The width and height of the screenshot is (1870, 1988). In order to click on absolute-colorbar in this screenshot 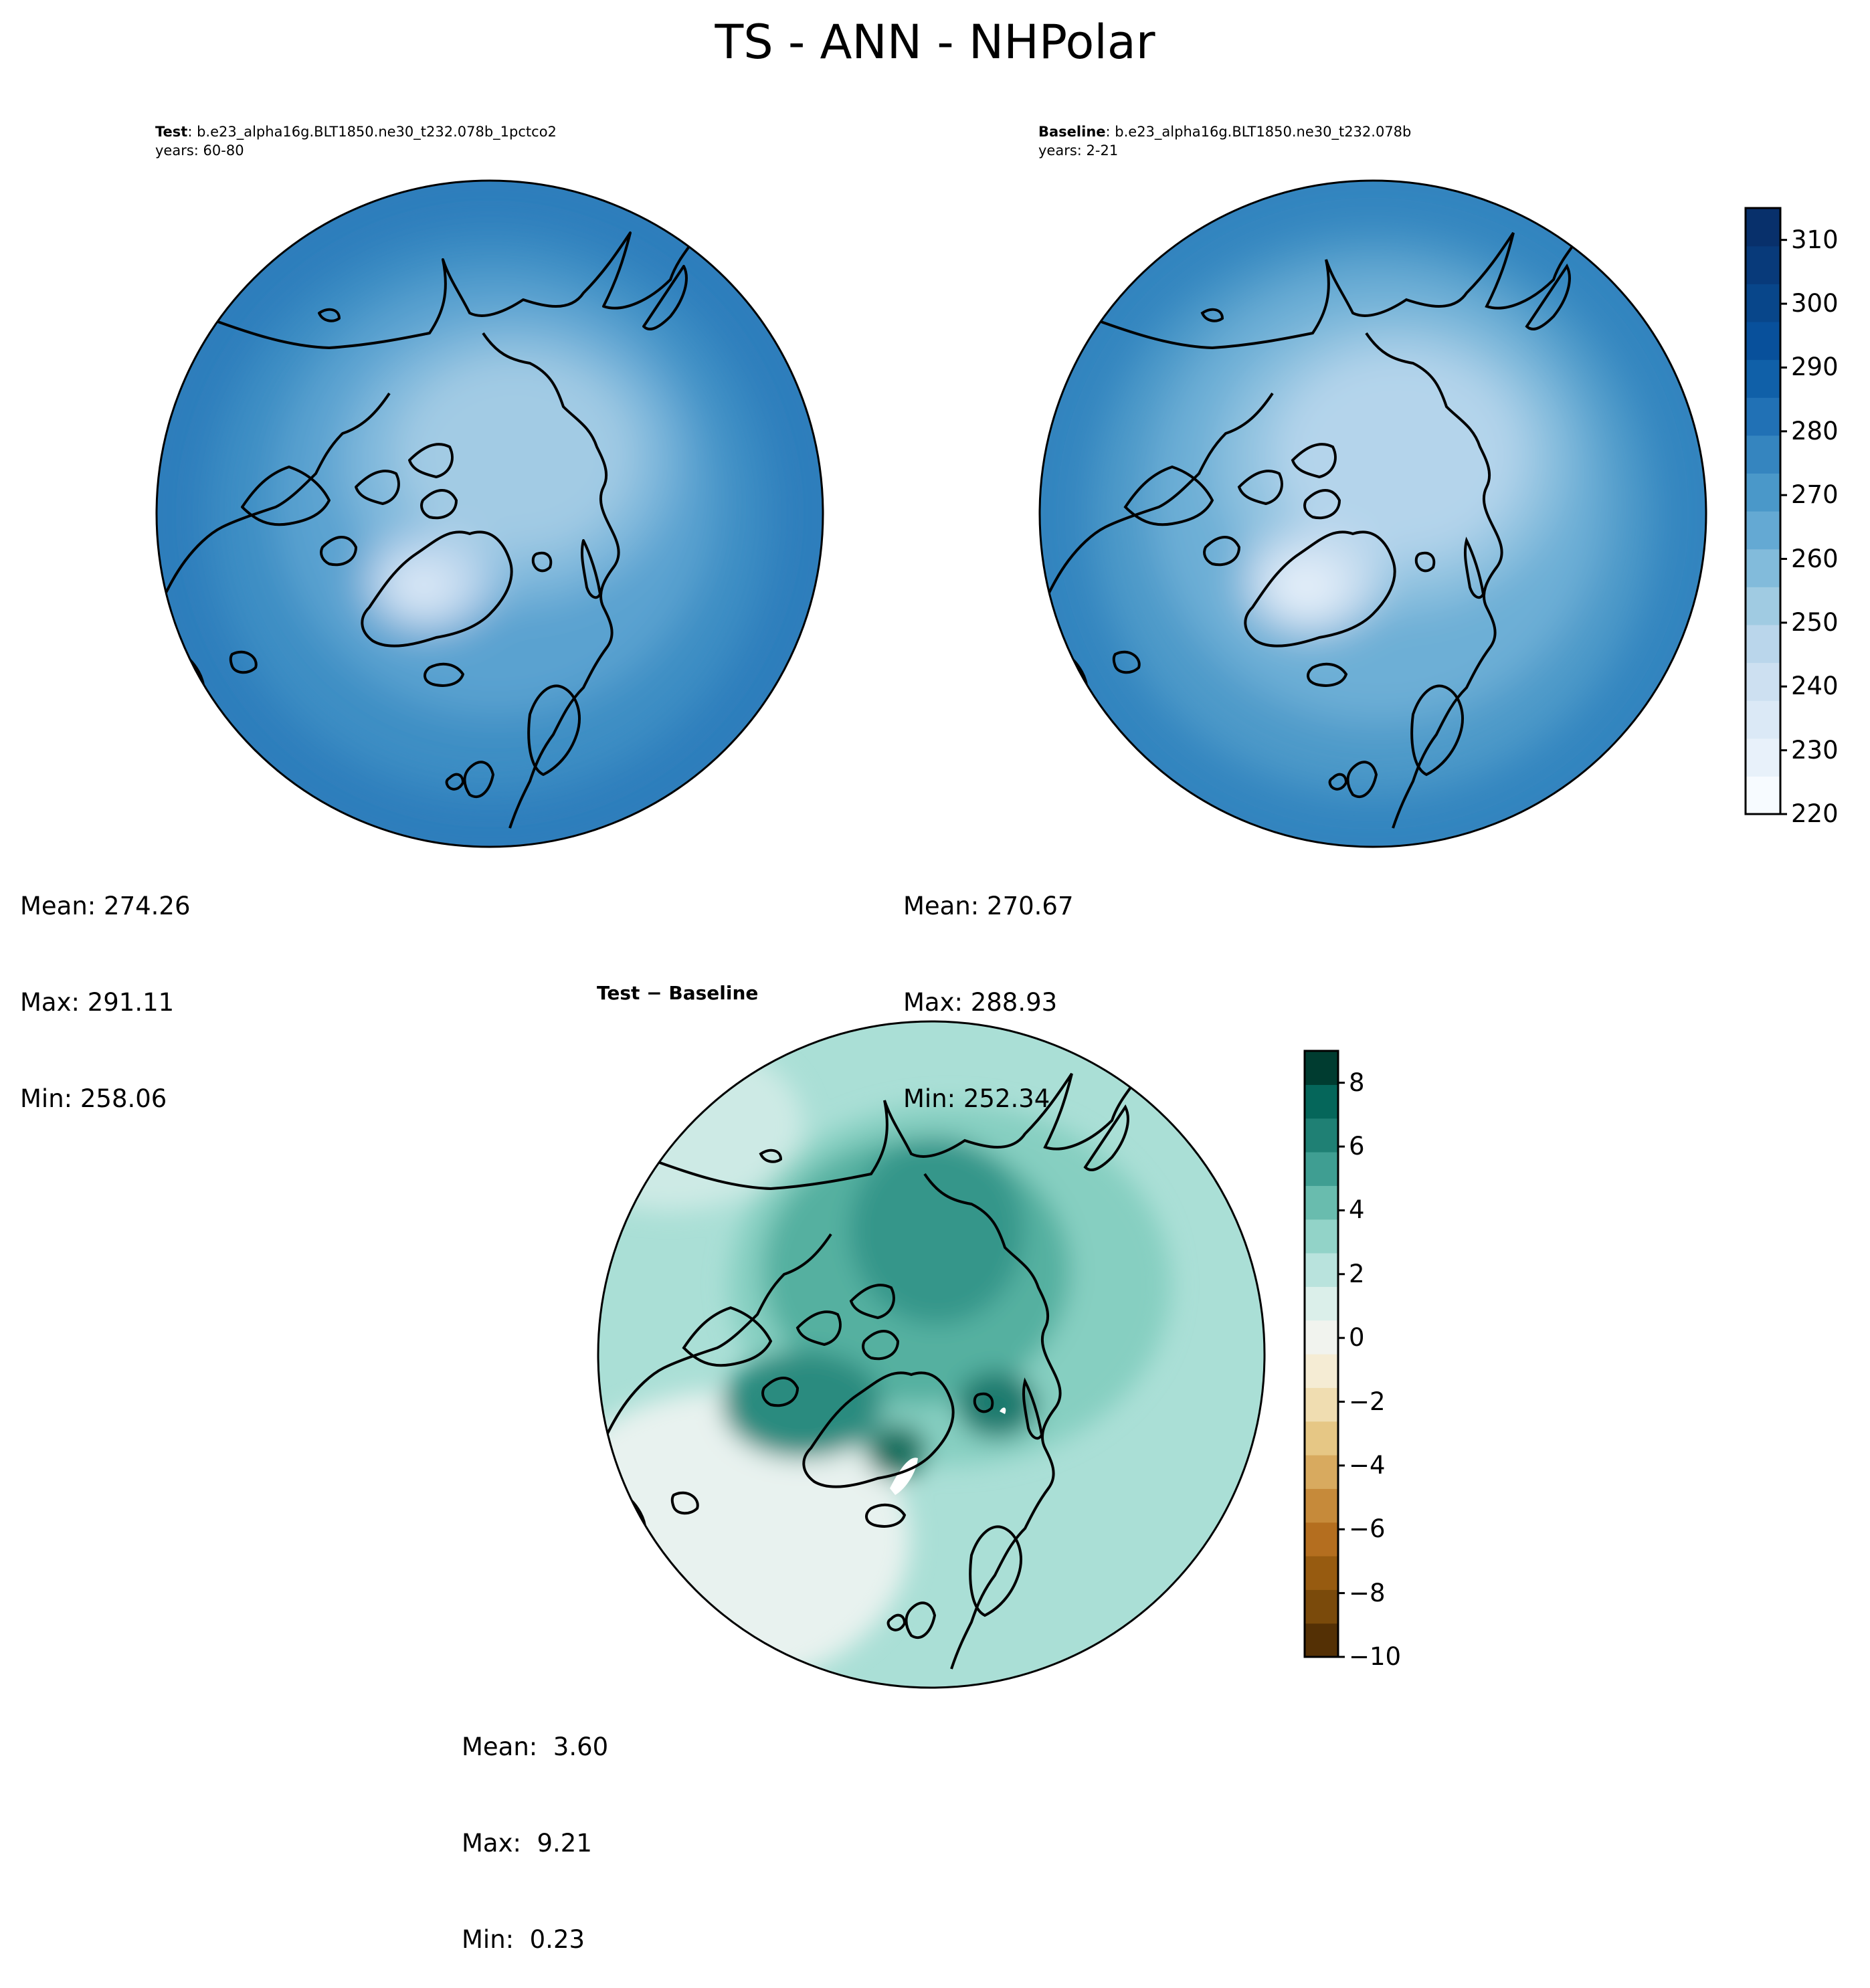, I will do `click(1765, 511)`.